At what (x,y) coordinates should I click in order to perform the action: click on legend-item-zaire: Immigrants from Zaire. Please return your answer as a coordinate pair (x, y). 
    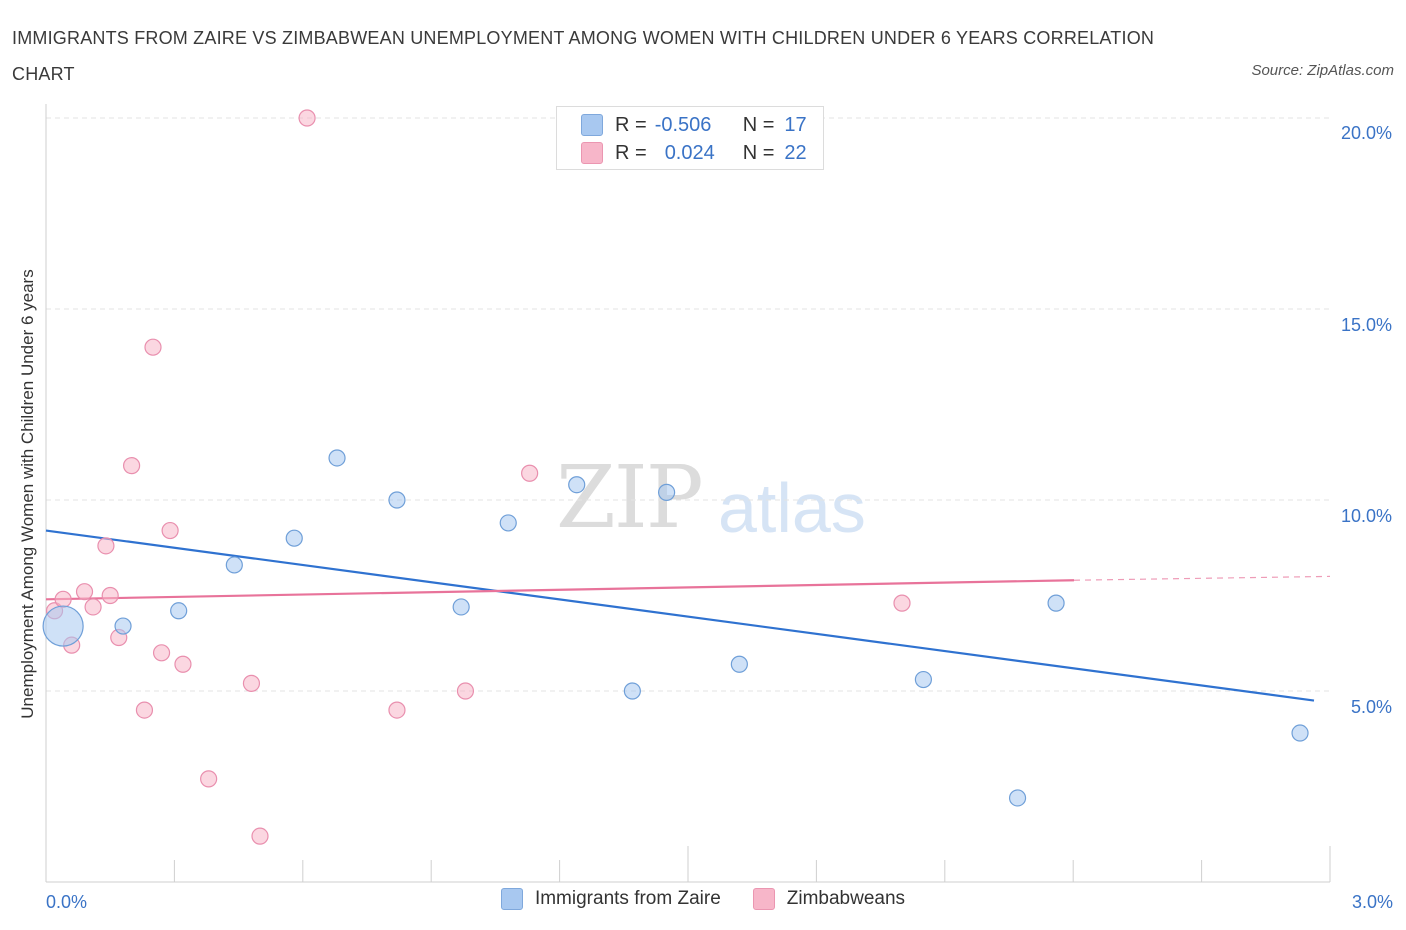
    Looking at the image, I should click on (610, 899).